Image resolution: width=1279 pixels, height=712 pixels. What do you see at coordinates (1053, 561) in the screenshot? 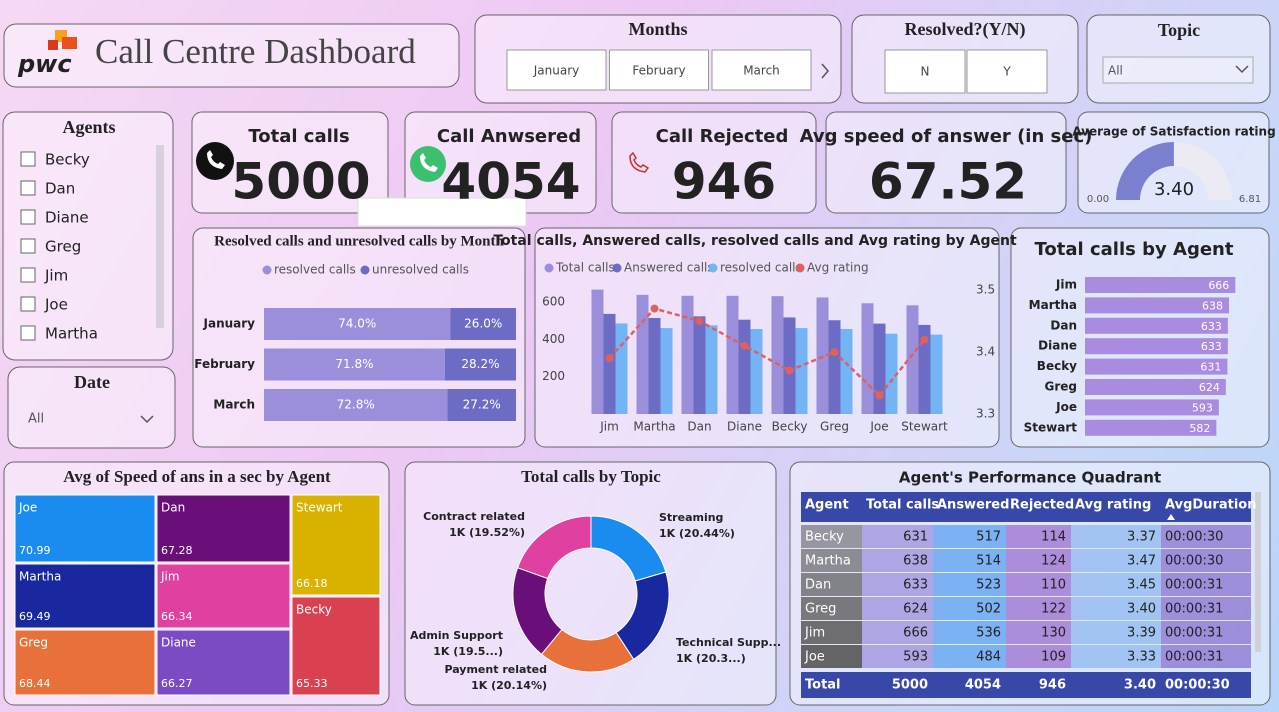
I see `cell-text: 124` at bounding box center [1053, 561].